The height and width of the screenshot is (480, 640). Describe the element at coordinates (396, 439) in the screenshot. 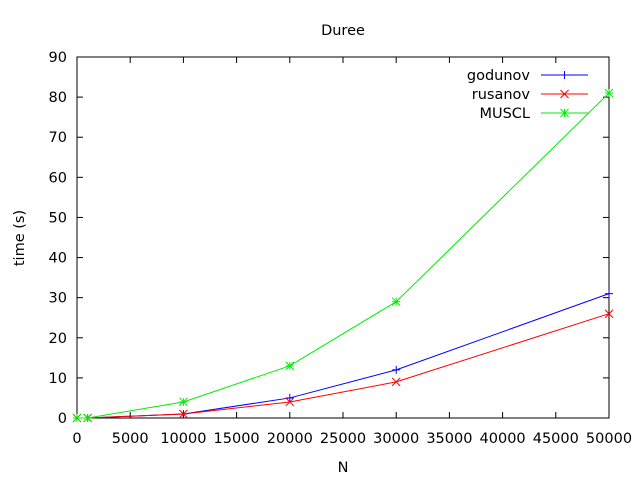

I see `x-tick-label: 30000` at that location.